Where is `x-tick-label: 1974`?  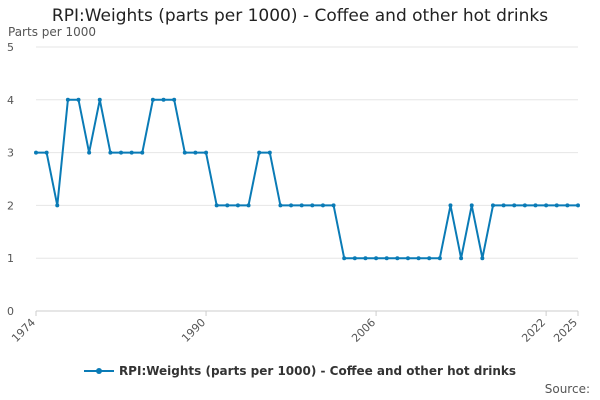 x-tick-label: 1974 is located at coordinates (23, 330).